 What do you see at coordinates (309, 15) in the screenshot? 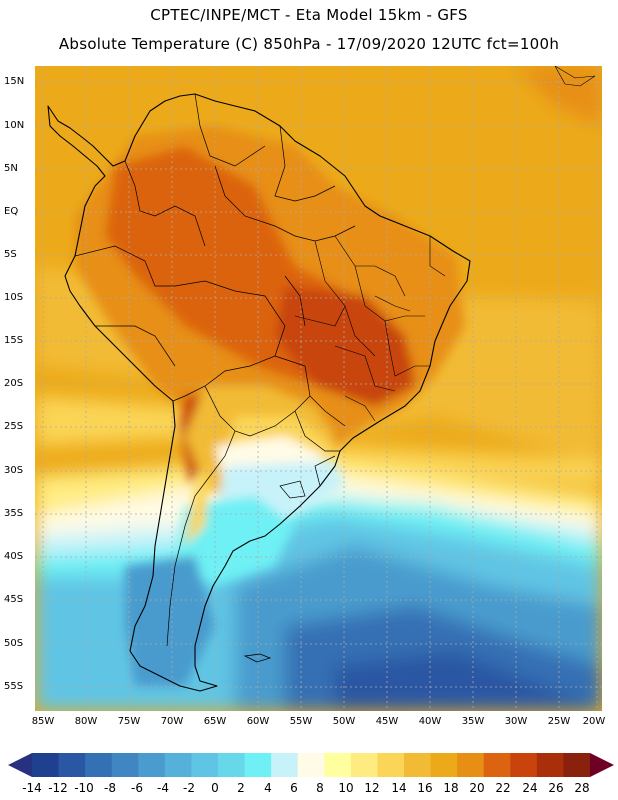
I see `map-title-line-1: CPTEC/INPE/MCT - Eta Model 15km - GFS` at bounding box center [309, 15].